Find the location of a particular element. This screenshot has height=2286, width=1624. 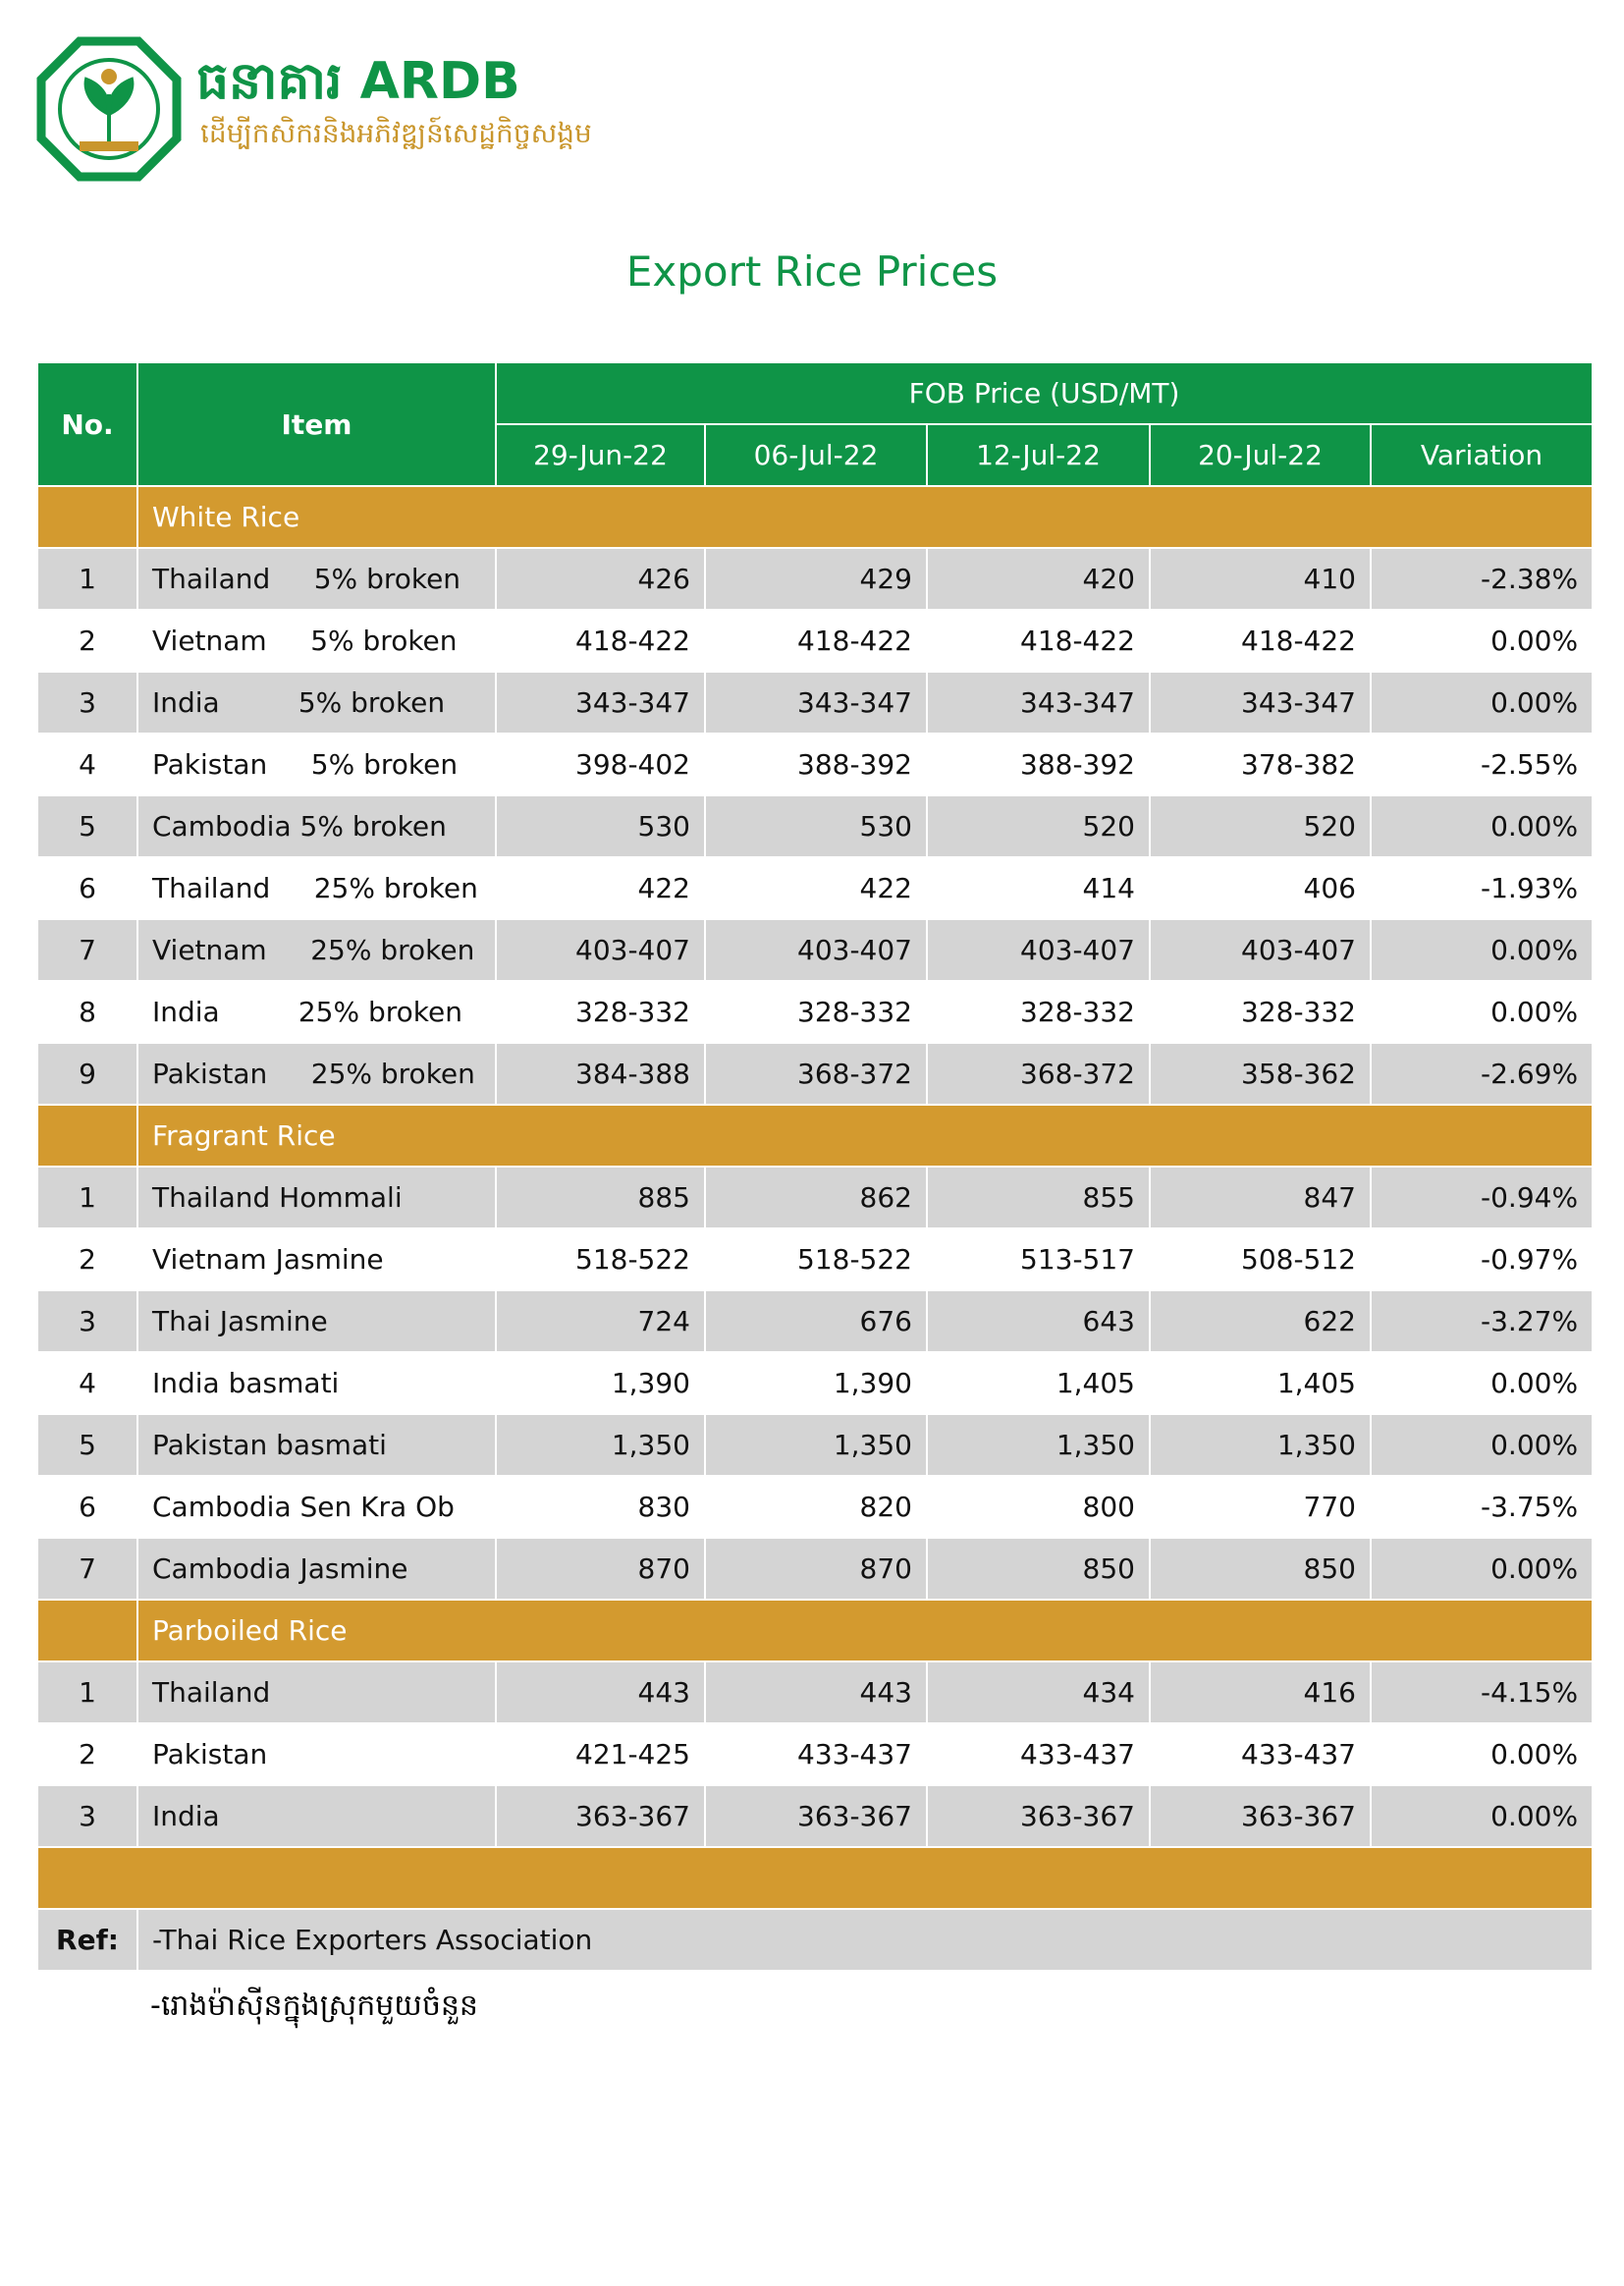

cell: 378-382 is located at coordinates (1260, 764).